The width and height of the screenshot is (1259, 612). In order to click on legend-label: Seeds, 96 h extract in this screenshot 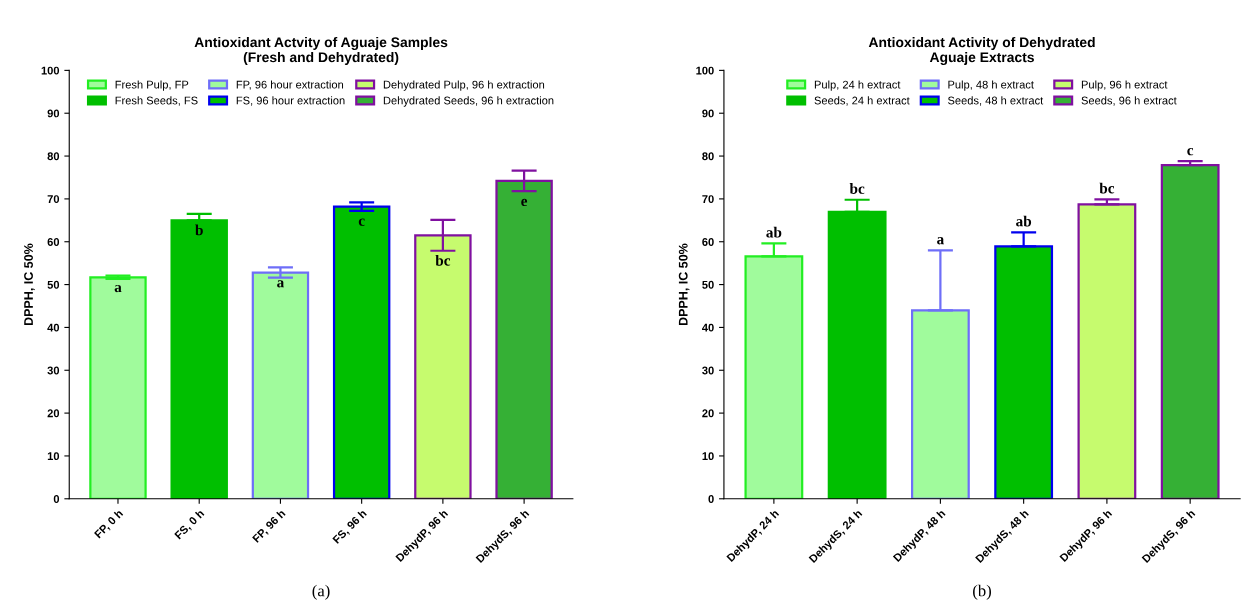, I will do `click(1129, 101)`.